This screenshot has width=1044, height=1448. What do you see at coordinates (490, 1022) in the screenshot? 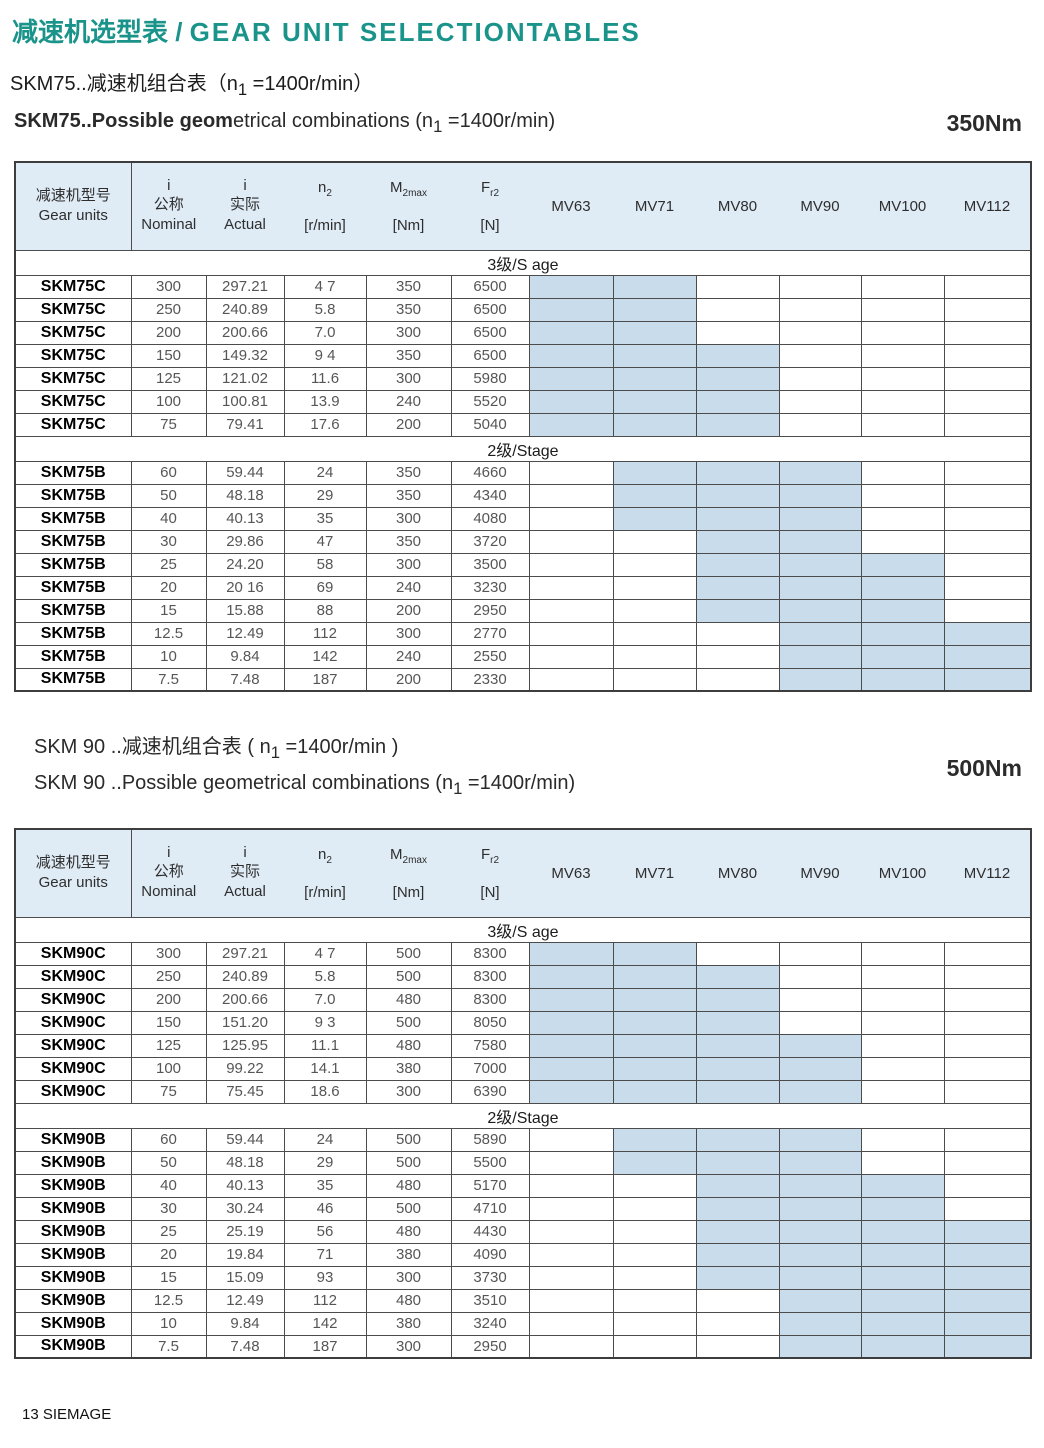
I see `value-cell: 8050` at bounding box center [490, 1022].